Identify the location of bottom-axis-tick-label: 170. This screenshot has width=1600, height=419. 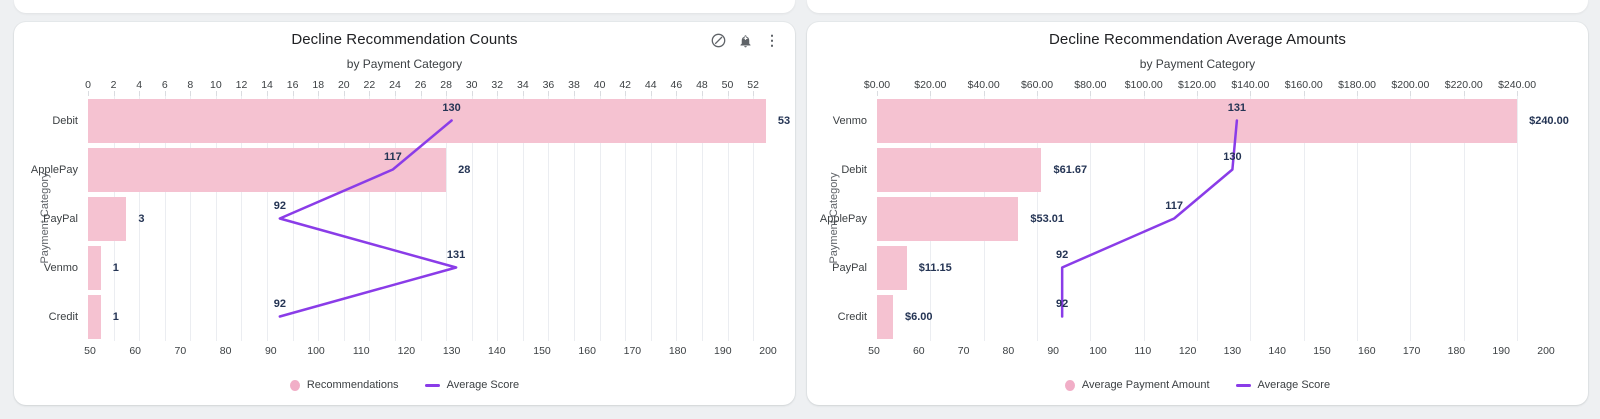
(632, 351).